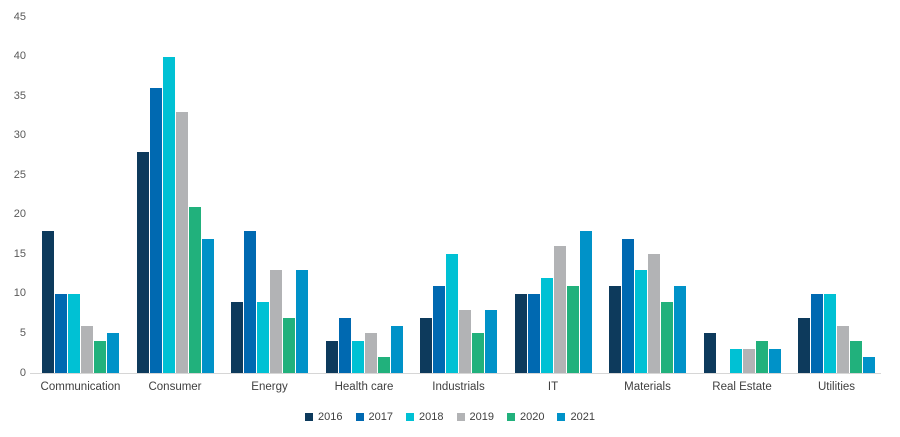 This screenshot has height=437, width=900. Describe the element at coordinates (836, 387) in the screenshot. I see `x-label-utilities: Utilities` at that location.